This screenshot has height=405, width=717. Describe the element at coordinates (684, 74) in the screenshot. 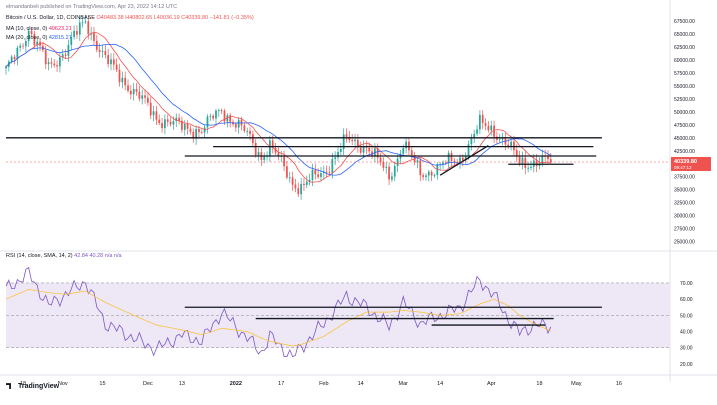

I see `price-axis-tick: 57500.00` at that location.